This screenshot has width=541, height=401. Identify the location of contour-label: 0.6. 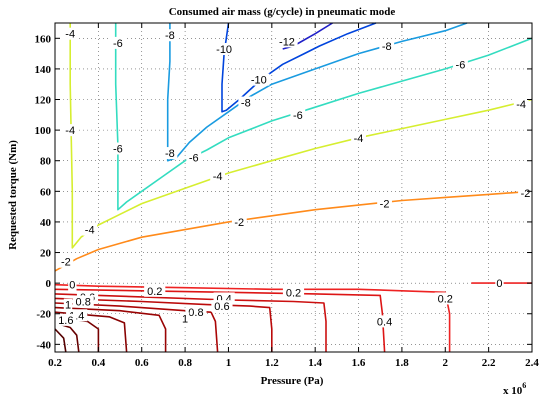
(222, 306).